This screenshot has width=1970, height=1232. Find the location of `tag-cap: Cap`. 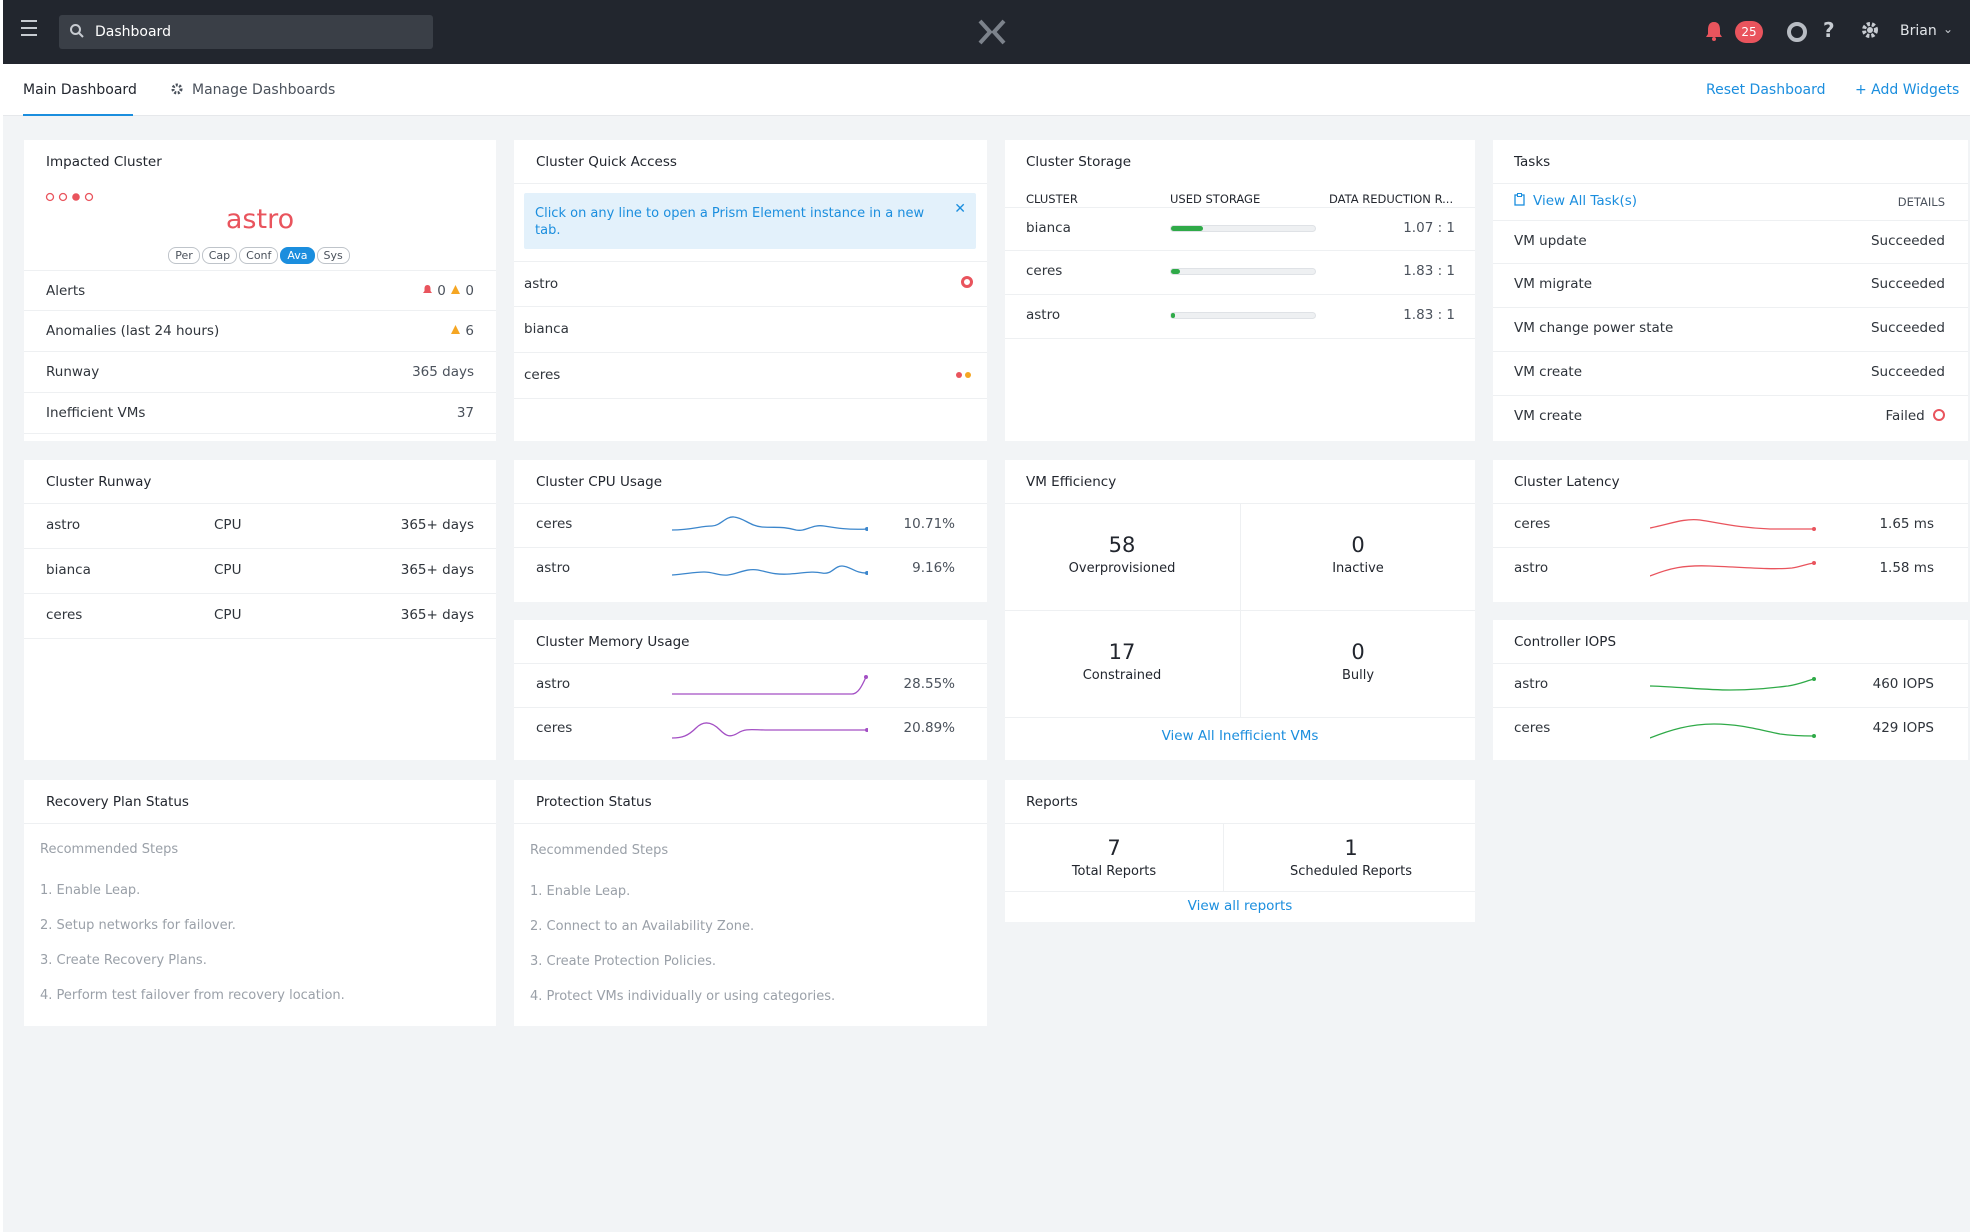

tag-cap: Cap is located at coordinates (219, 255).